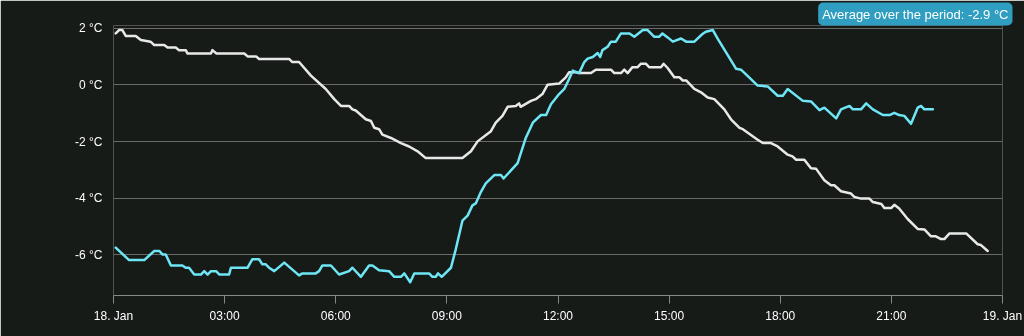  Describe the element at coordinates (669, 315) in the screenshot. I see `x-tick-label: 15:00` at that location.